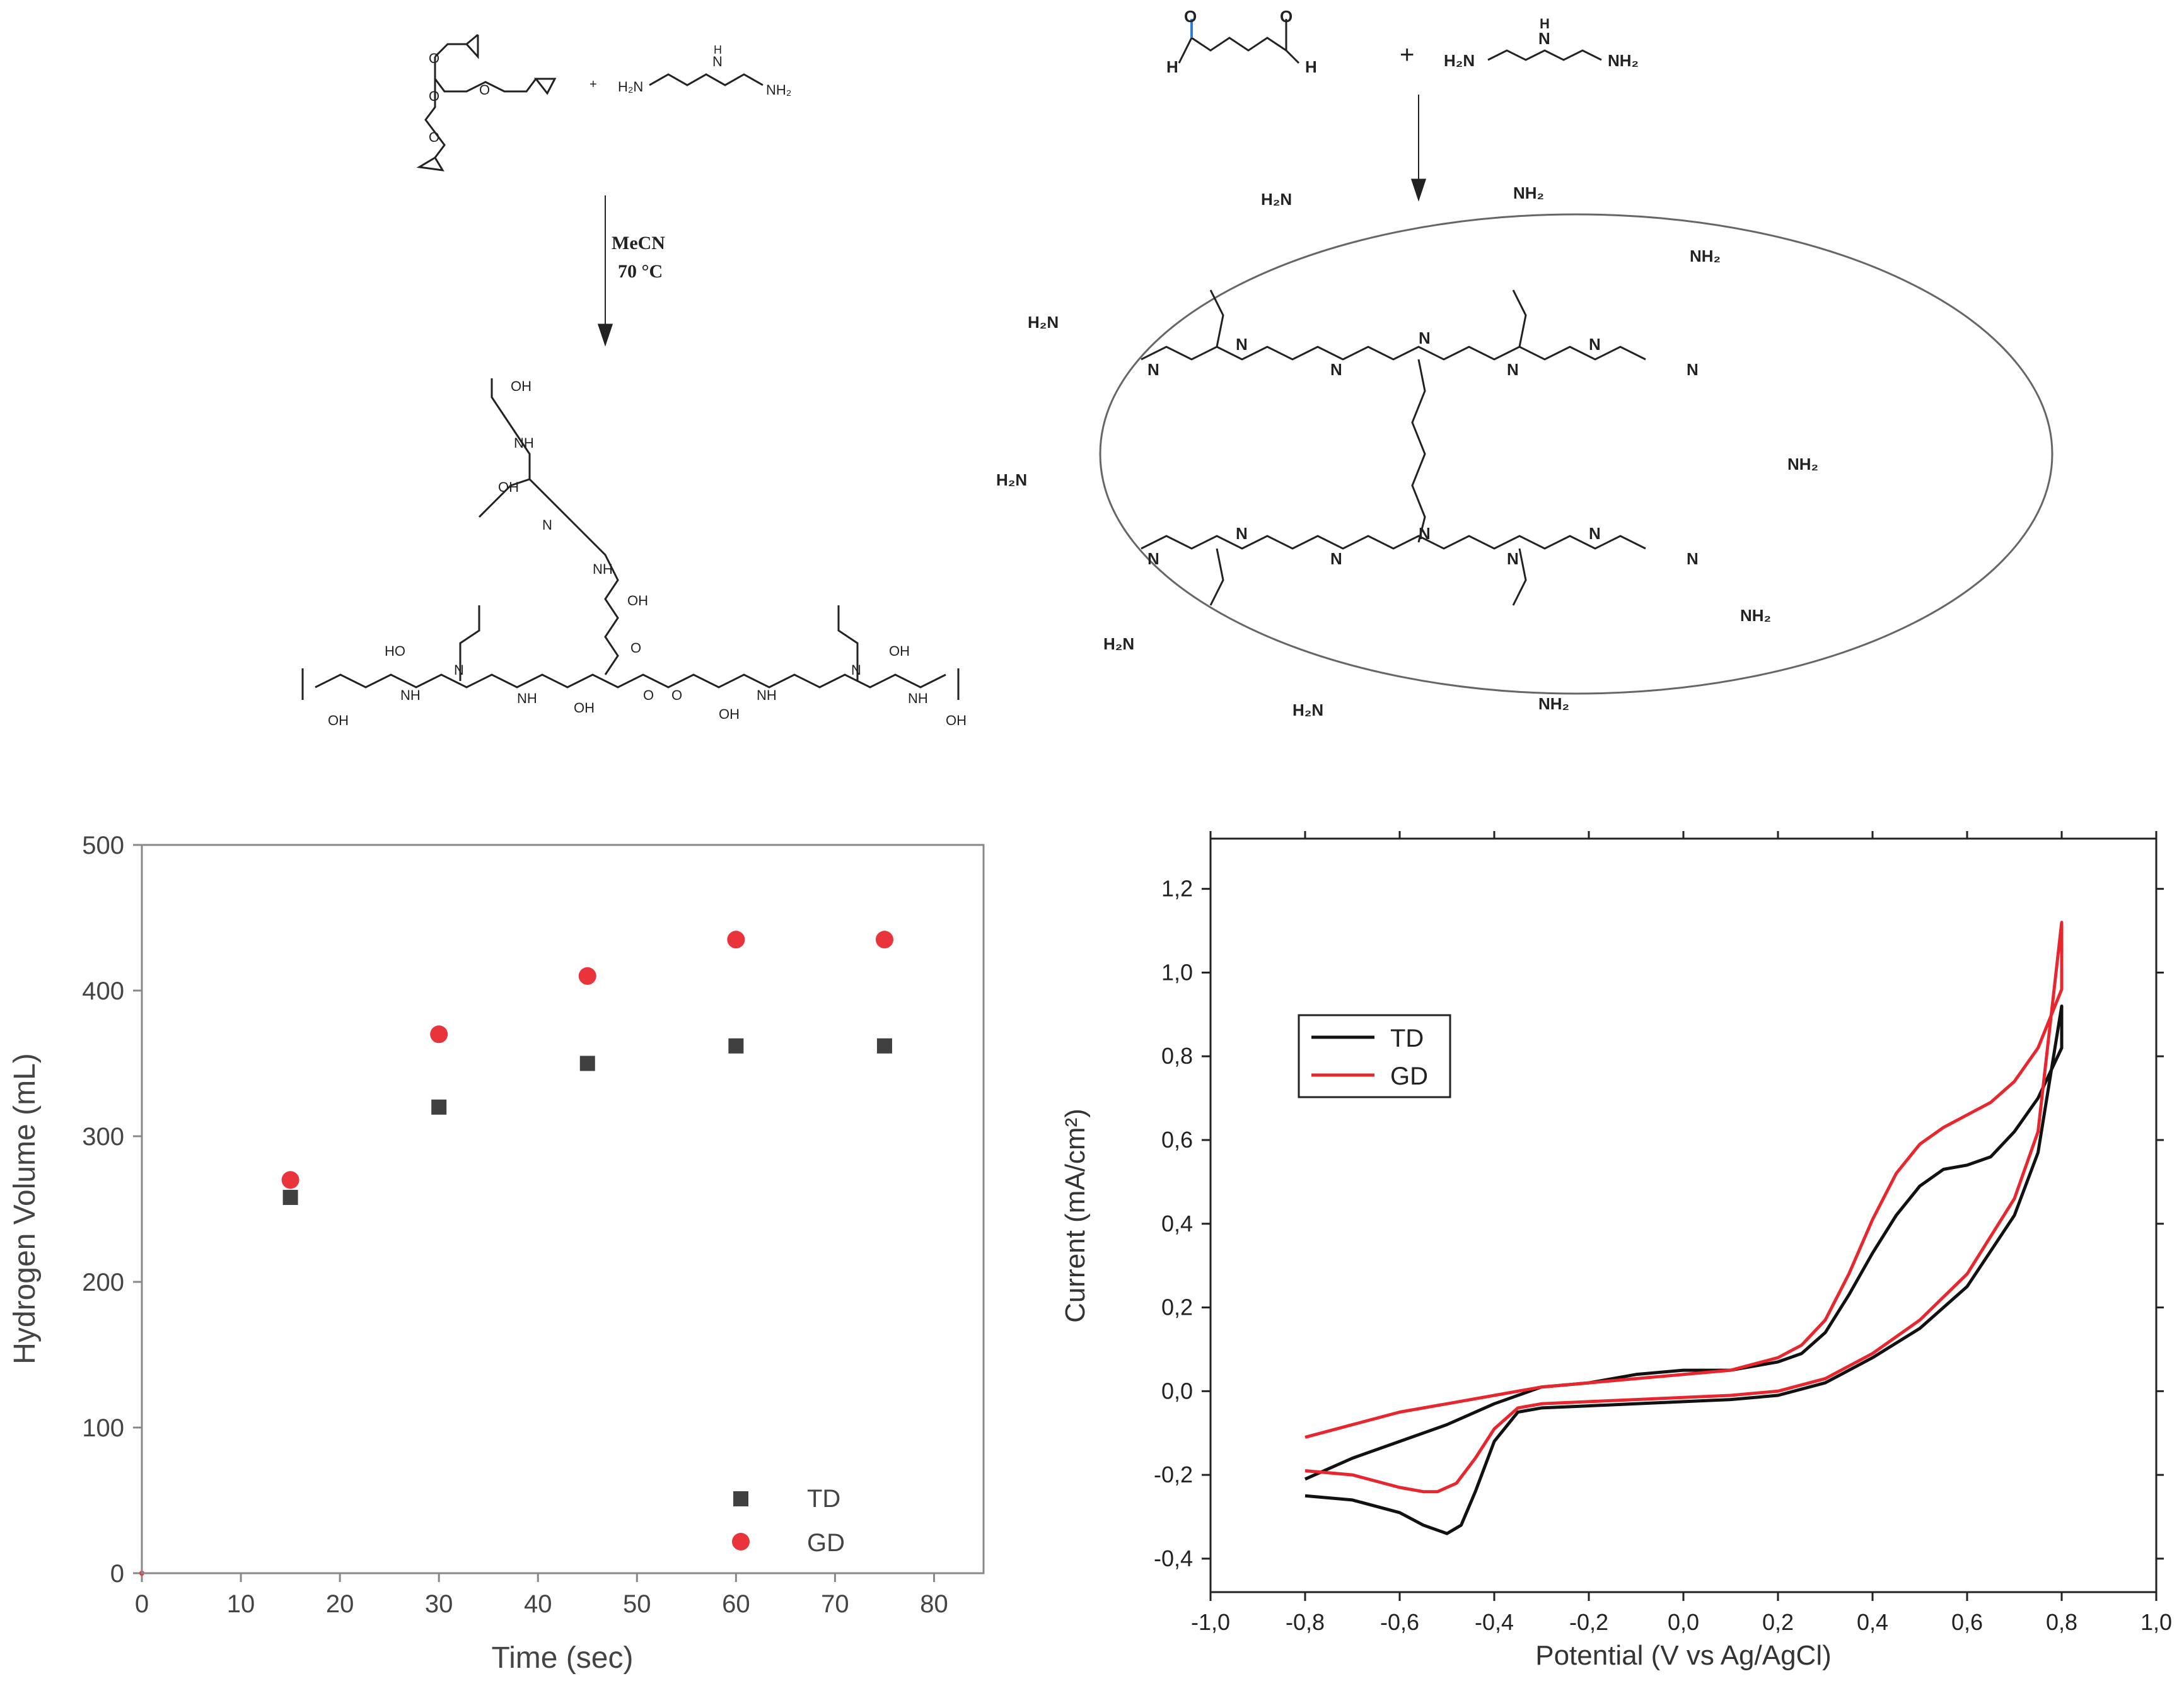 The width and height of the screenshot is (2184, 1693). What do you see at coordinates (918, 698) in the screenshot?
I see `product-nh-6: NH` at bounding box center [918, 698].